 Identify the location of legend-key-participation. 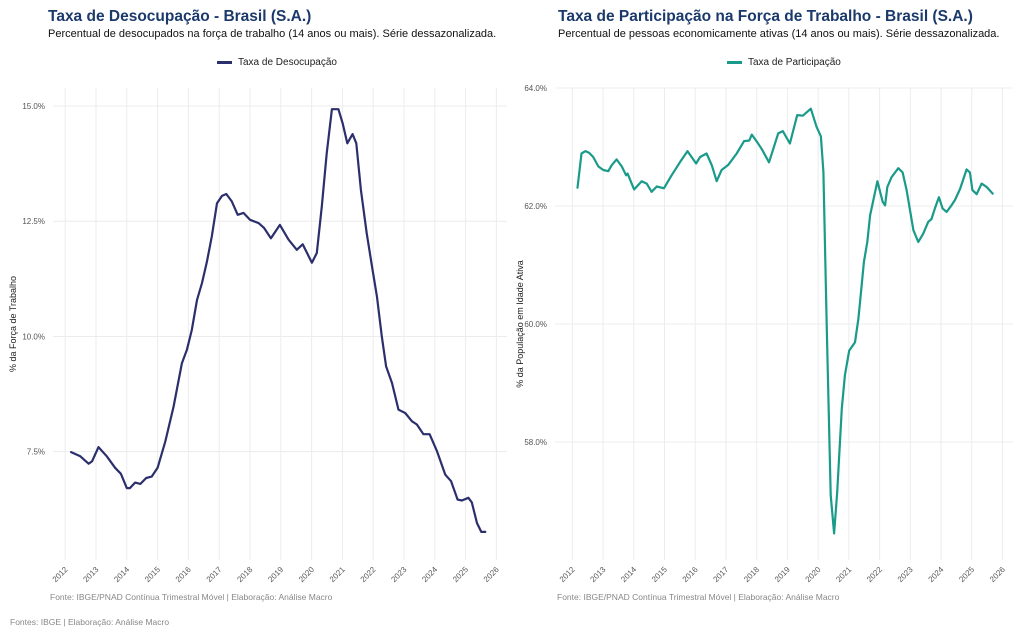
(734, 62).